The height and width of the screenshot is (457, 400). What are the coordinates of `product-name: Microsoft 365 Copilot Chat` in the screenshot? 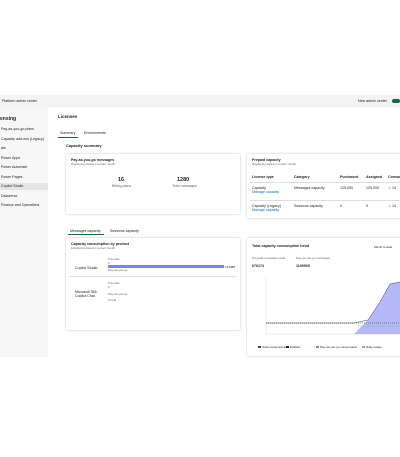 It's located at (86, 294).